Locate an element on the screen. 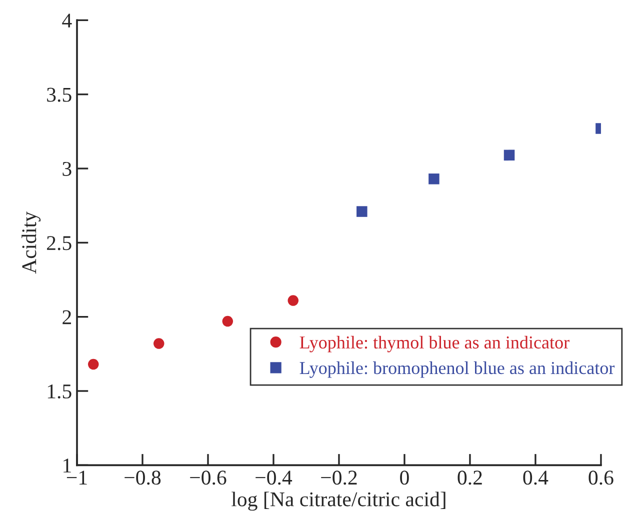 The image size is (626, 518). x-tick-label: 0.4 is located at coordinates (535, 477).